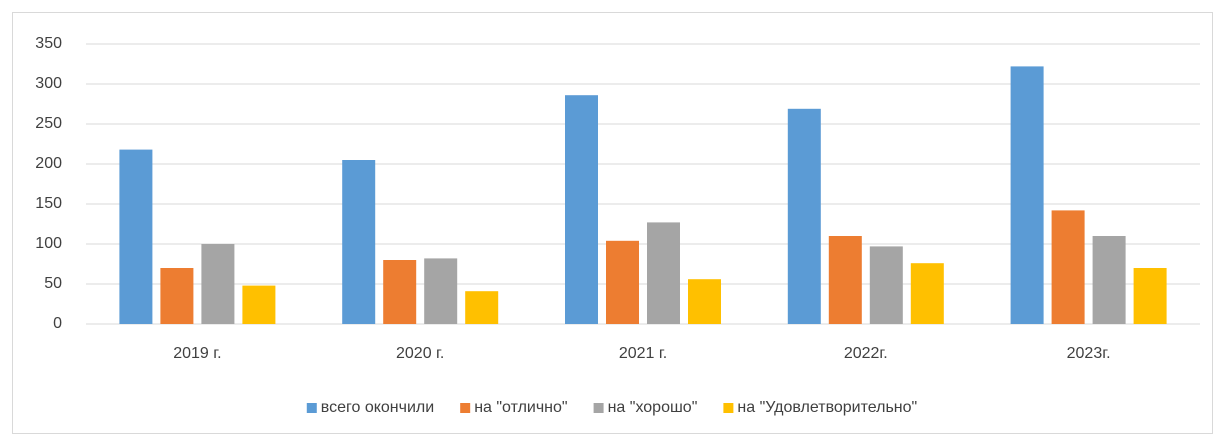 The height and width of the screenshot is (444, 1225). Describe the element at coordinates (653, 407) in the screenshot. I see `legend-label: на "хорошо"` at that location.